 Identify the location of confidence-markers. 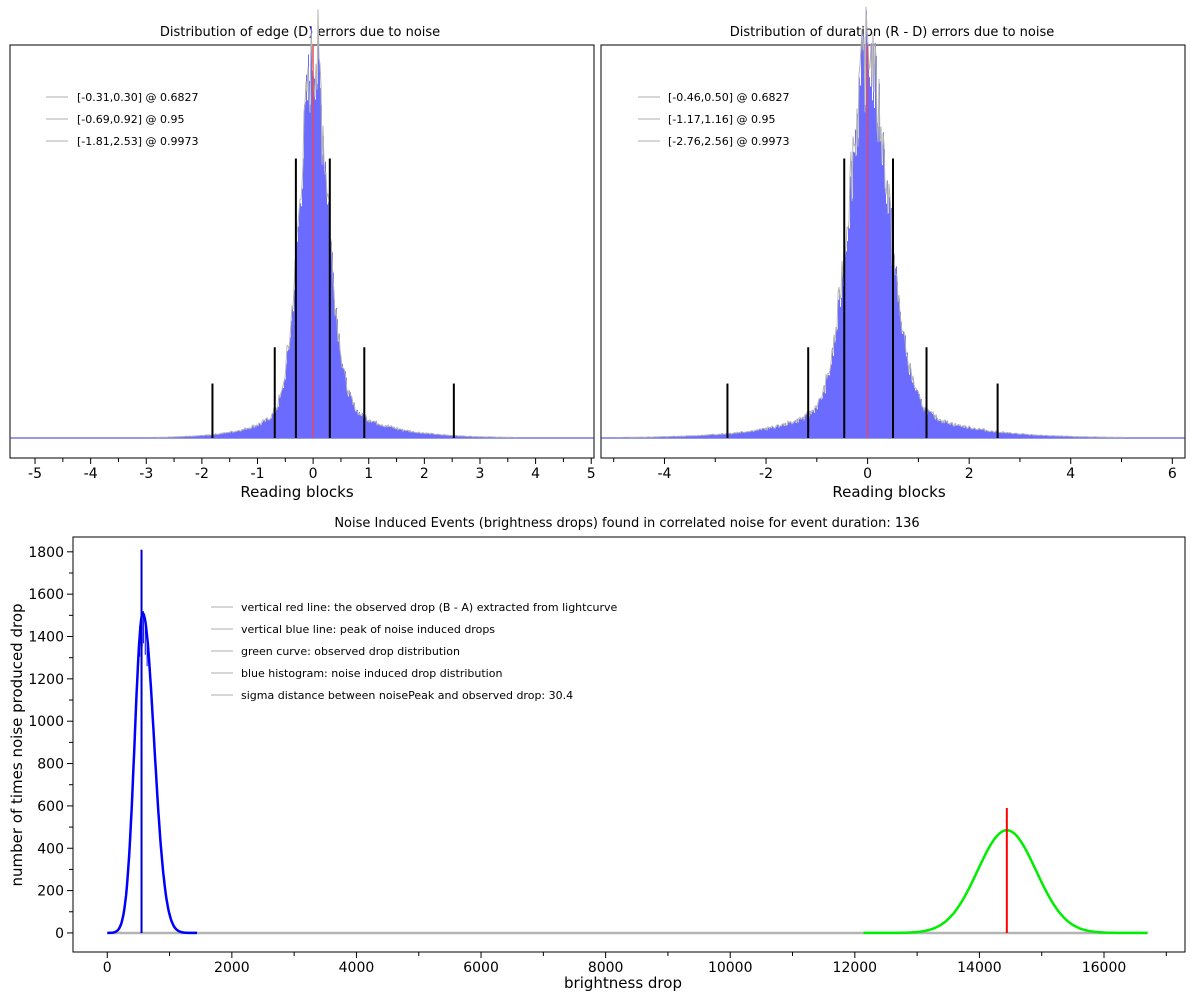
(333, 298).